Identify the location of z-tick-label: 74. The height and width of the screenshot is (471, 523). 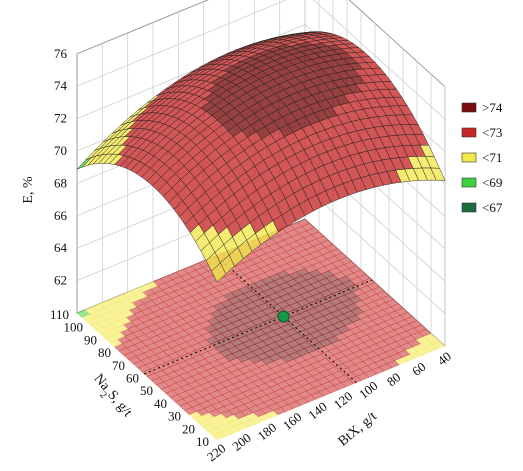
(61, 85).